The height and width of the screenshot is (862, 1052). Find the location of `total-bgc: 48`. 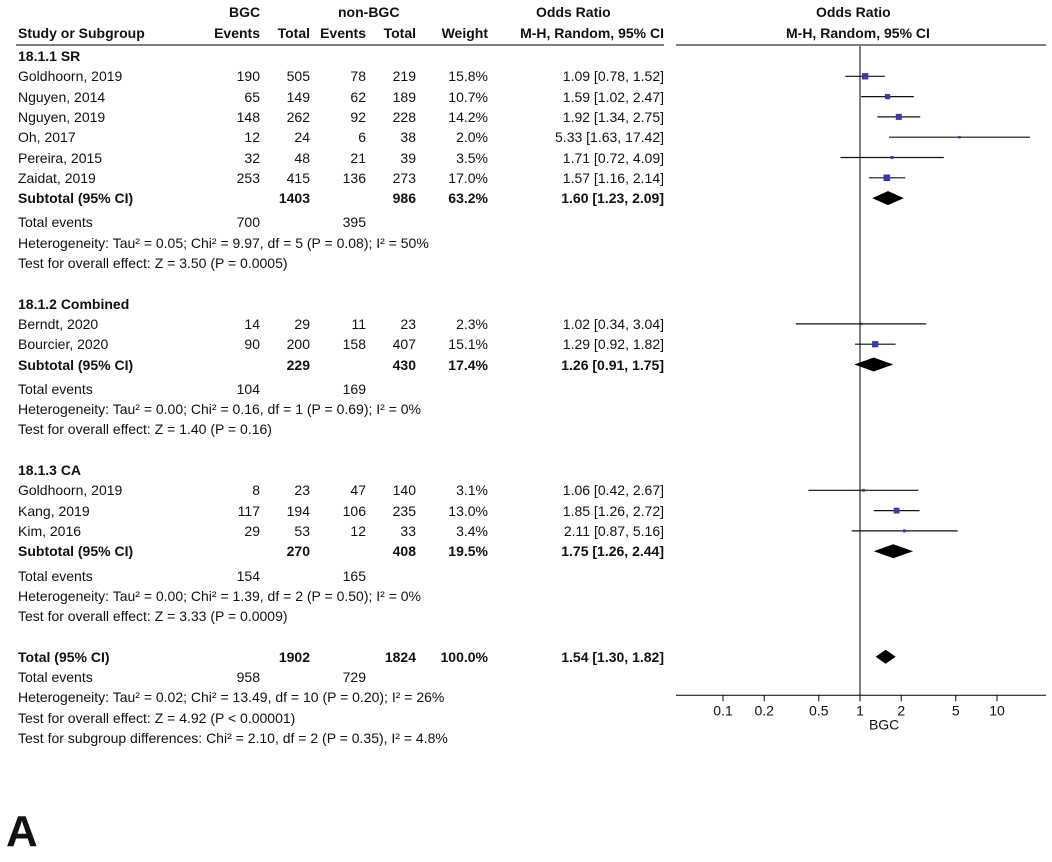

total-bgc: 48 is located at coordinates (302, 157).